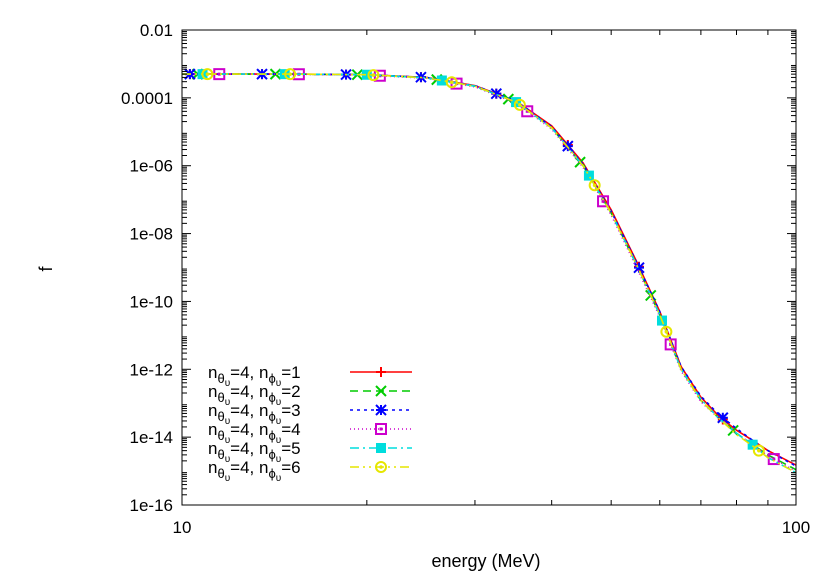 Image resolution: width=830 pixels, height=580 pixels. Describe the element at coordinates (310, 471) in the screenshot. I see `legend-entry-6: nθυ=4, nϕυ=6` at that location.